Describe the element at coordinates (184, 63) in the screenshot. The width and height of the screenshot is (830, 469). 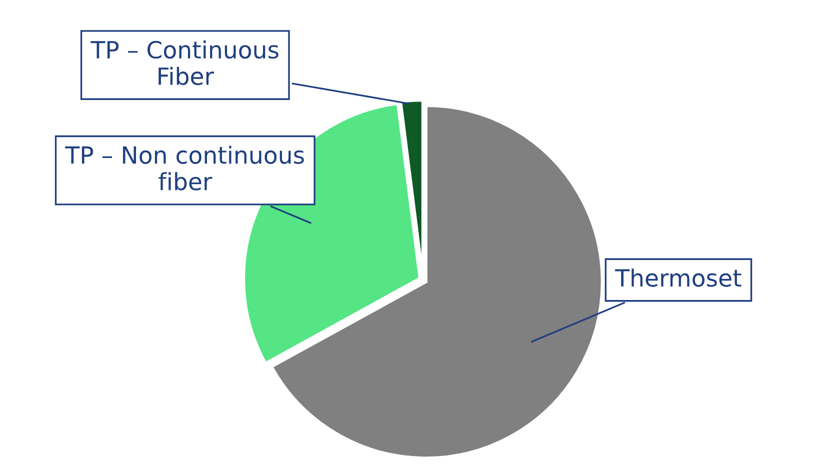
I see `slice-label: TP – Continuous Fiber` at that location.